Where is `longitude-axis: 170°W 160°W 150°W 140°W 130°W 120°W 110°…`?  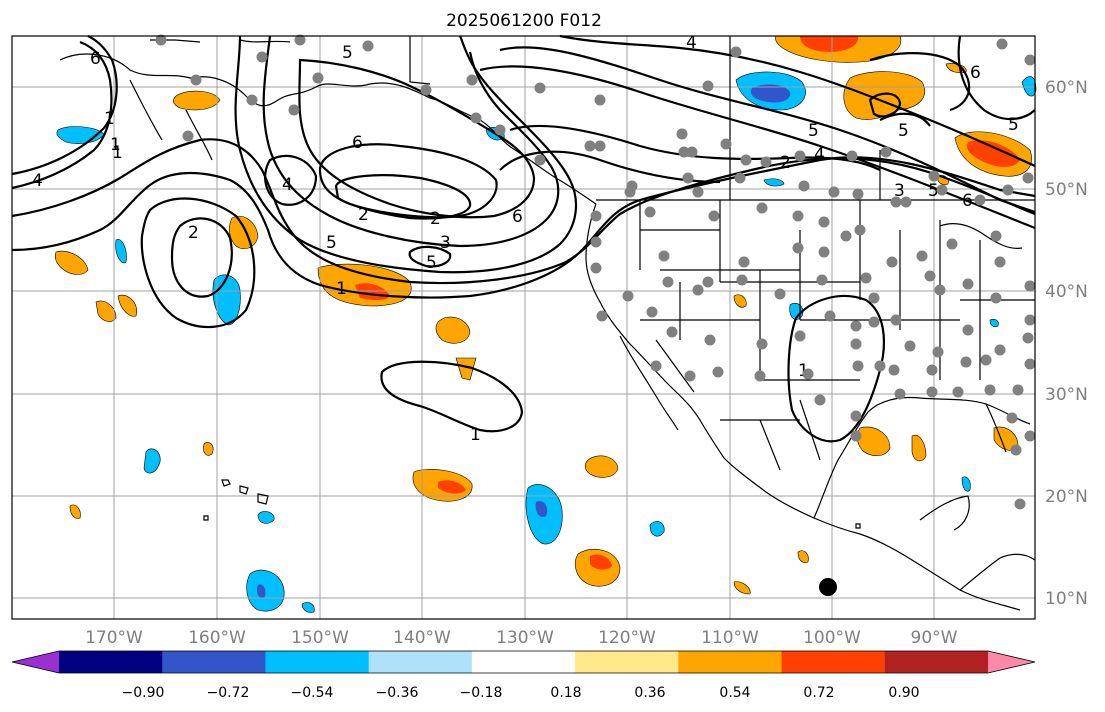 longitude-axis: 170°W 160°W 150°W 140°W 130°W 120°W 110°… is located at coordinates (521, 638).